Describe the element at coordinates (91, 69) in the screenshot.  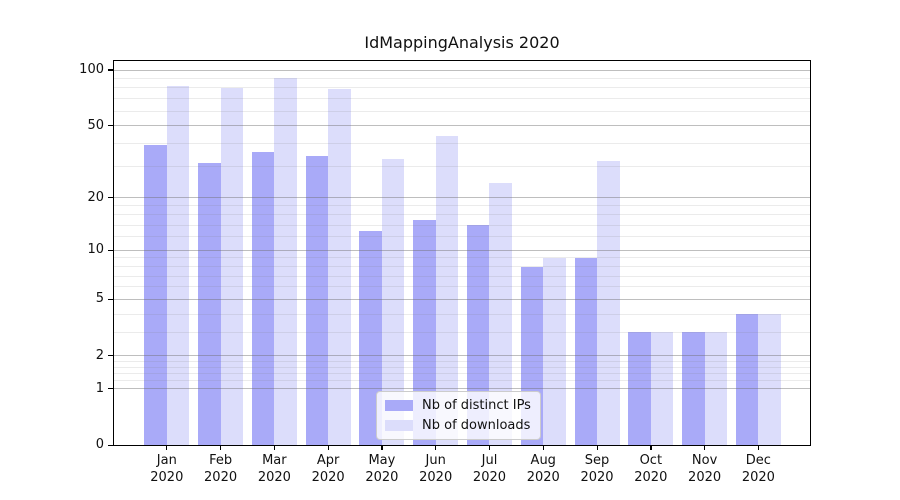
I see `y-tick-label: 100` at that location.